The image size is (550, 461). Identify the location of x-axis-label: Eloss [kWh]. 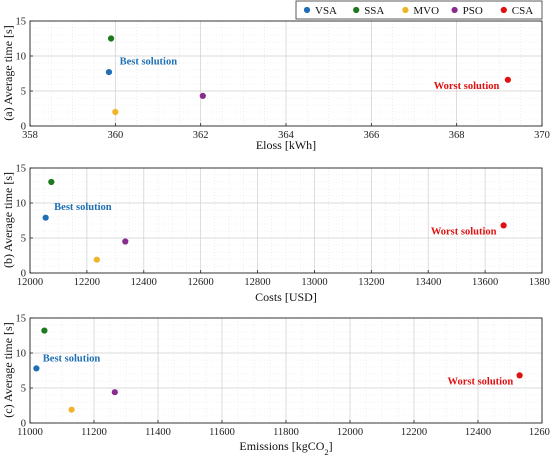
(286, 145).